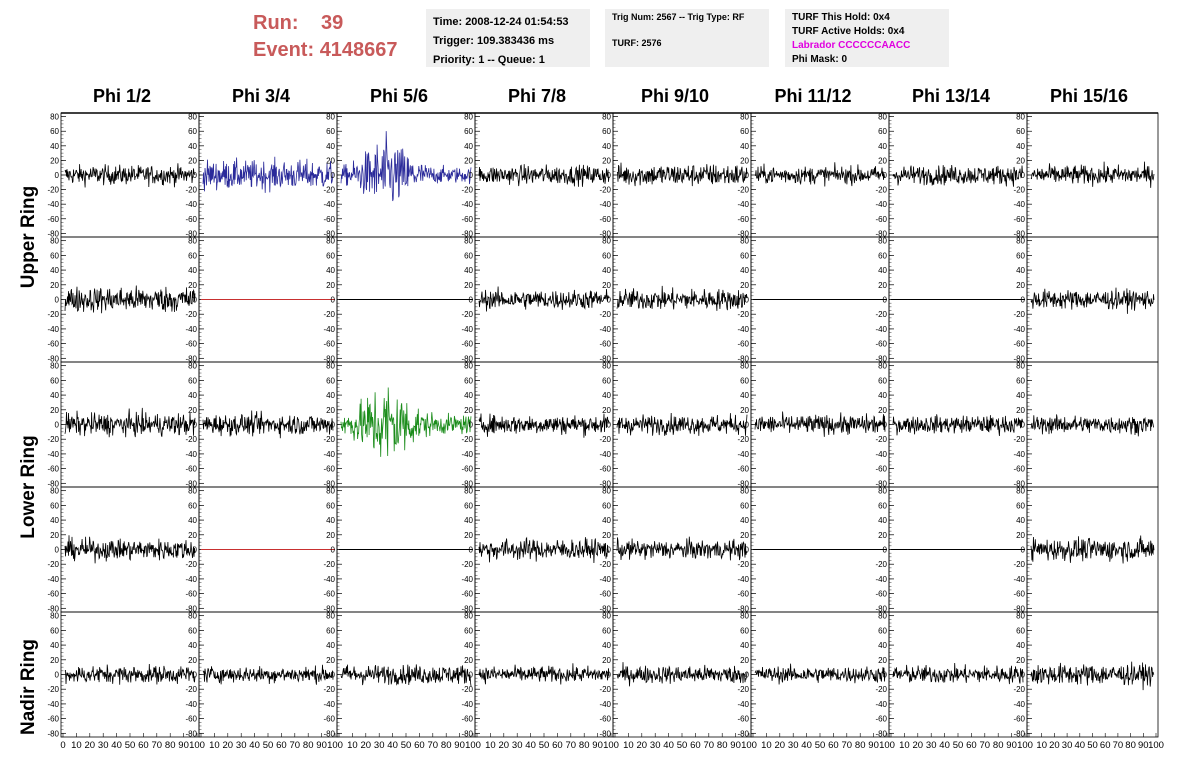 This screenshot has height=772, width=1196. What do you see at coordinates (743, 358) in the screenshot?
I see `panel-r1-c5-ytick-label: -80` at bounding box center [743, 358].